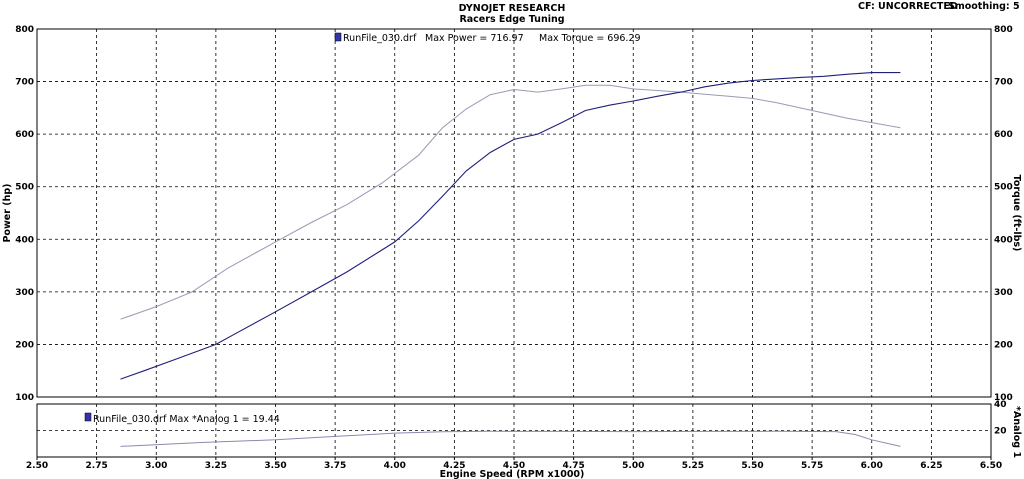 This screenshot has height=479, width=1024. Describe the element at coordinates (1003, 398) in the screenshot. I see `torque-tick-label: 100` at that location.